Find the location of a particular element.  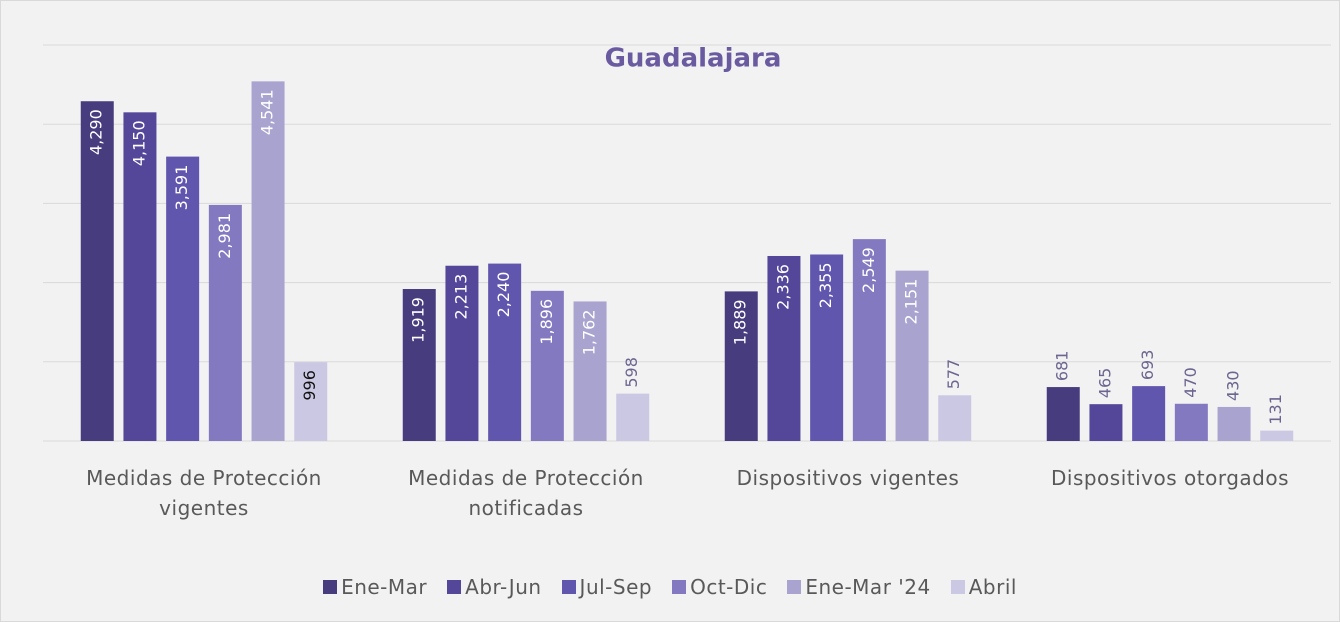

legend-label: Oct-Dic is located at coordinates (729, 587).